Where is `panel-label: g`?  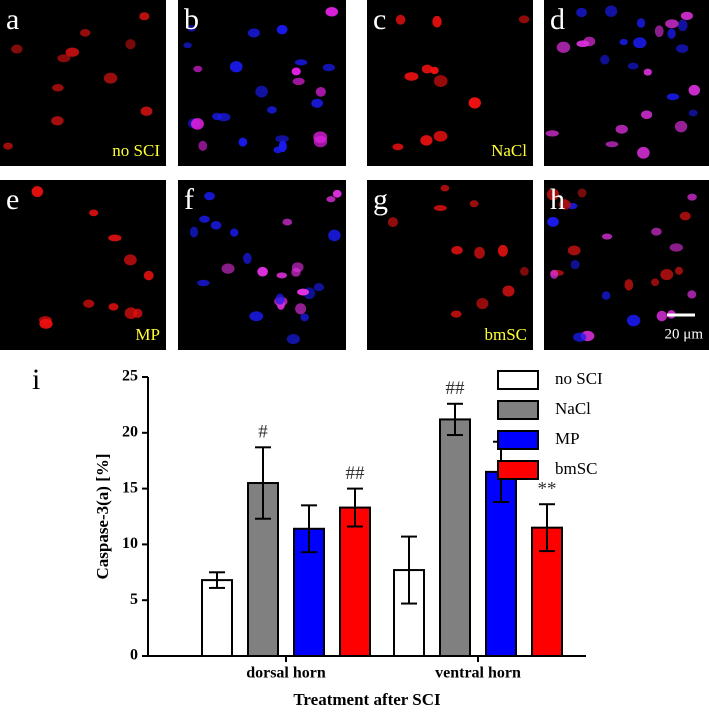 panel-label: g is located at coordinates (380, 199).